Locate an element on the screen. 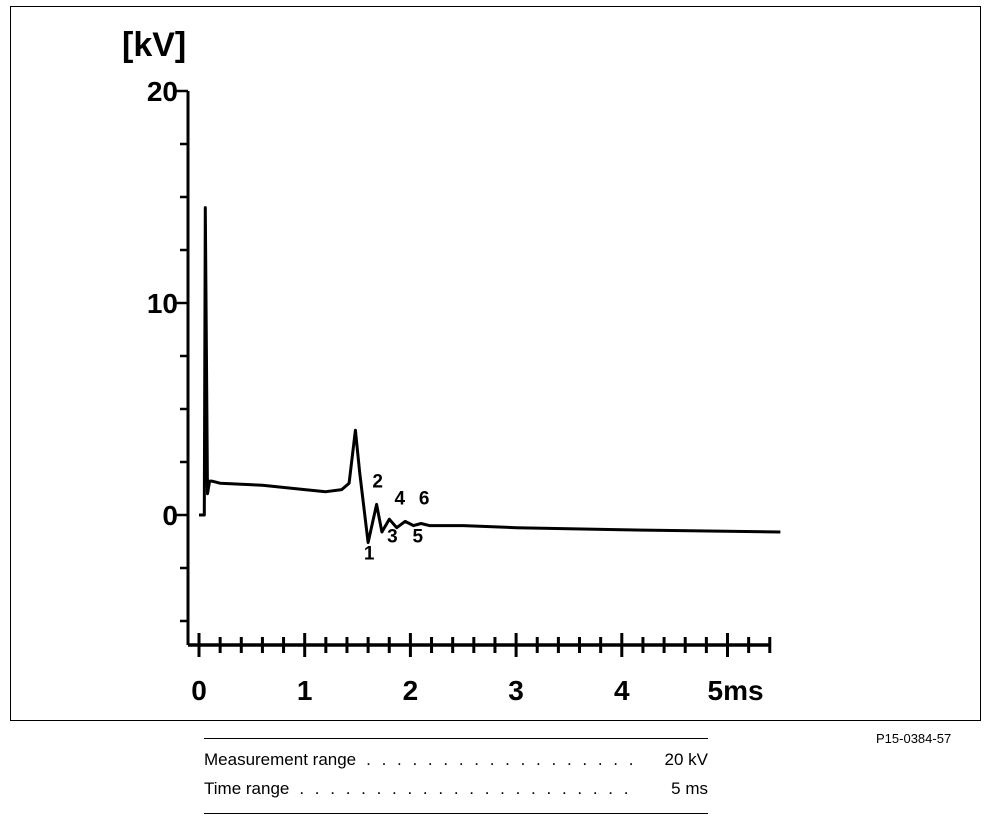  x-tick-label: 2 is located at coordinates (411, 690).